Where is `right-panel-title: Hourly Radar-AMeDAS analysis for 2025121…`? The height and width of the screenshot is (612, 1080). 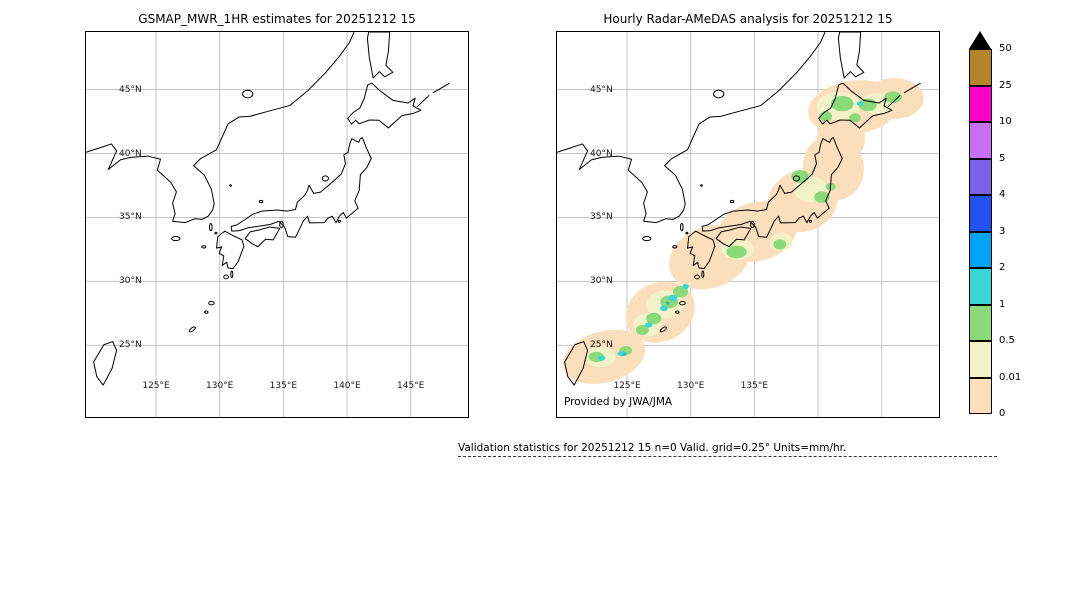 right-panel-title: Hourly Radar-AMeDAS analysis for 2025121… is located at coordinates (748, 19).